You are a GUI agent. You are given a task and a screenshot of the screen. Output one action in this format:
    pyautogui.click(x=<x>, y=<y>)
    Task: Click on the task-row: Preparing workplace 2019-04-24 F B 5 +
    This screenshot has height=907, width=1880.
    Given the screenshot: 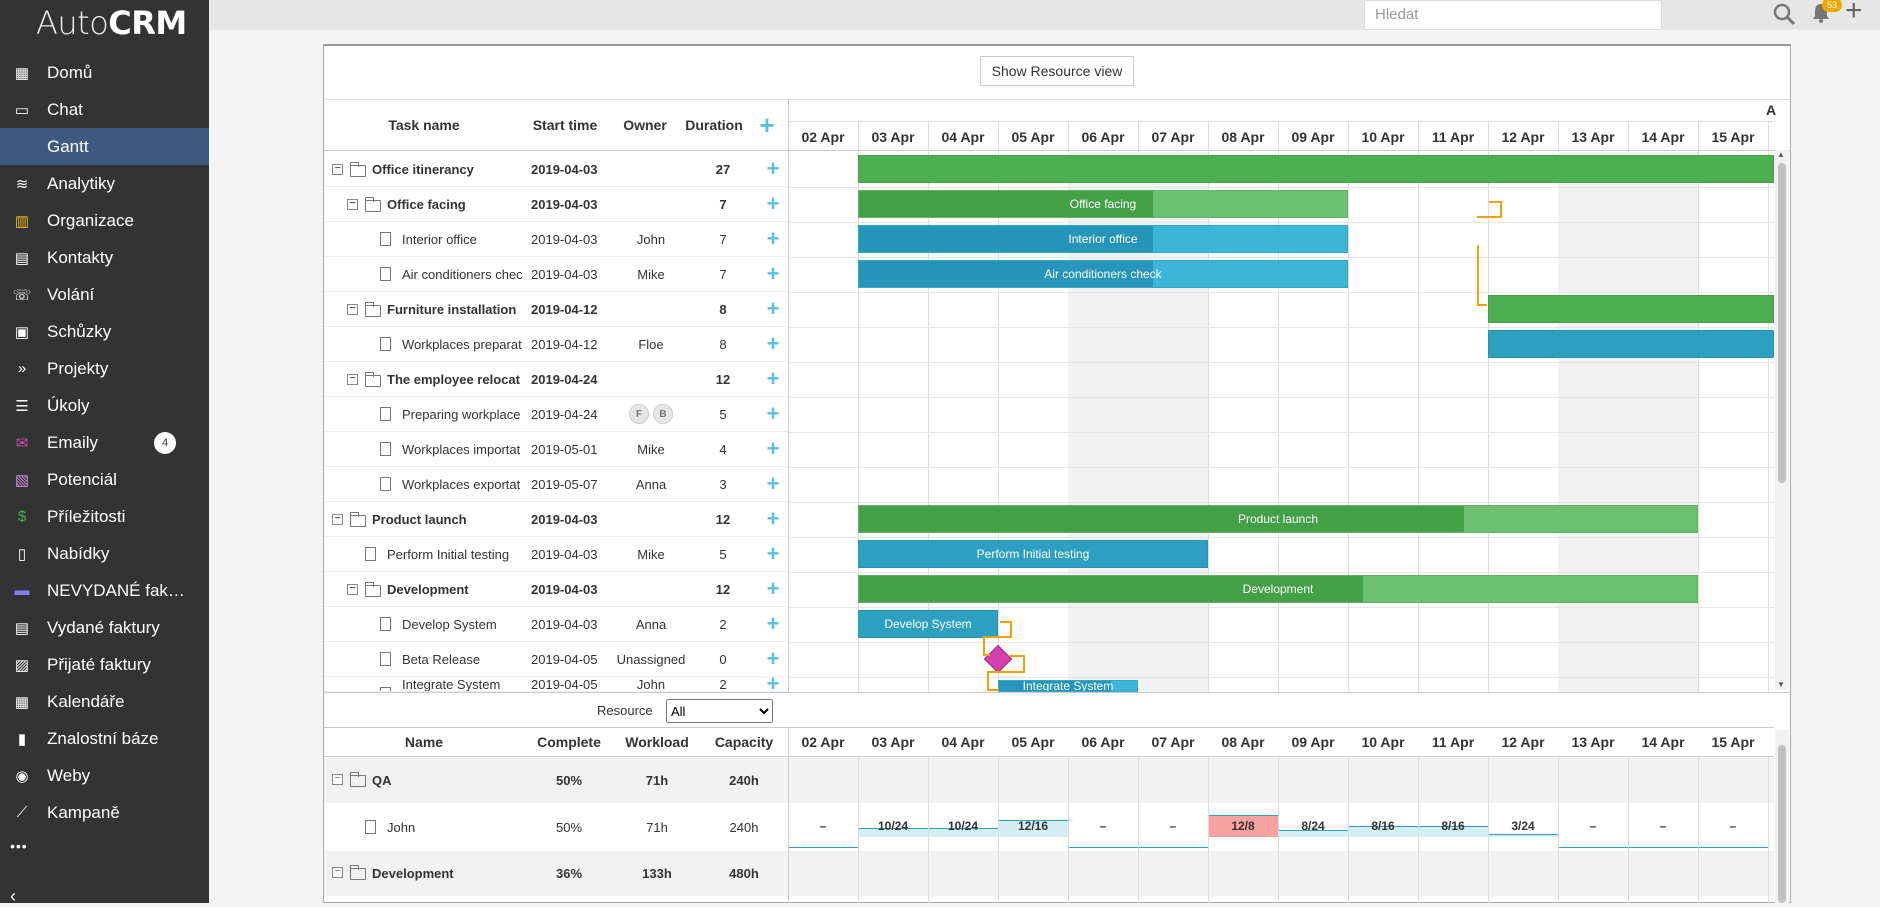 What is the action you would take?
    pyautogui.click(x=556, y=414)
    